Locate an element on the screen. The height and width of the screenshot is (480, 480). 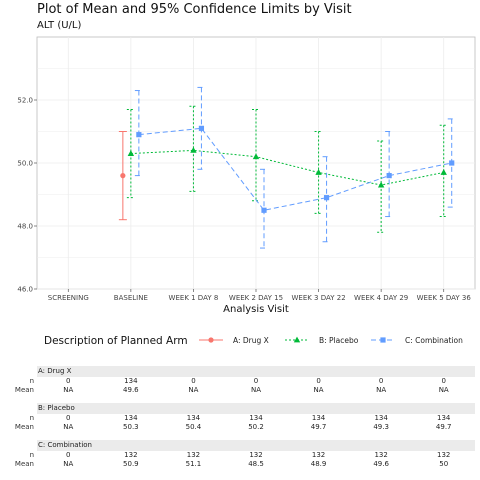
table-row: Mean NA 50.3 50.4 50.2 49.7 49.3 49.7 is located at coordinates (240, 427).